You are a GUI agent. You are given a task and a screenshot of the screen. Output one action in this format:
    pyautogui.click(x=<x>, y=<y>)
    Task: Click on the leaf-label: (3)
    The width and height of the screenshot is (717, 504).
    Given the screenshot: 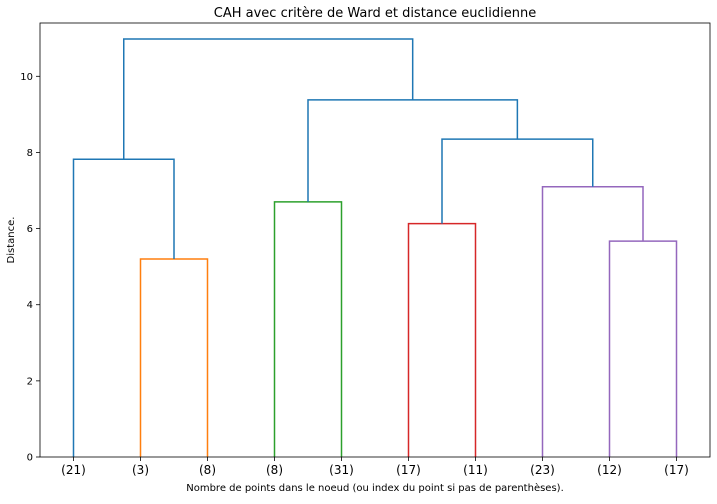 What is the action you would take?
    pyautogui.click(x=140, y=470)
    